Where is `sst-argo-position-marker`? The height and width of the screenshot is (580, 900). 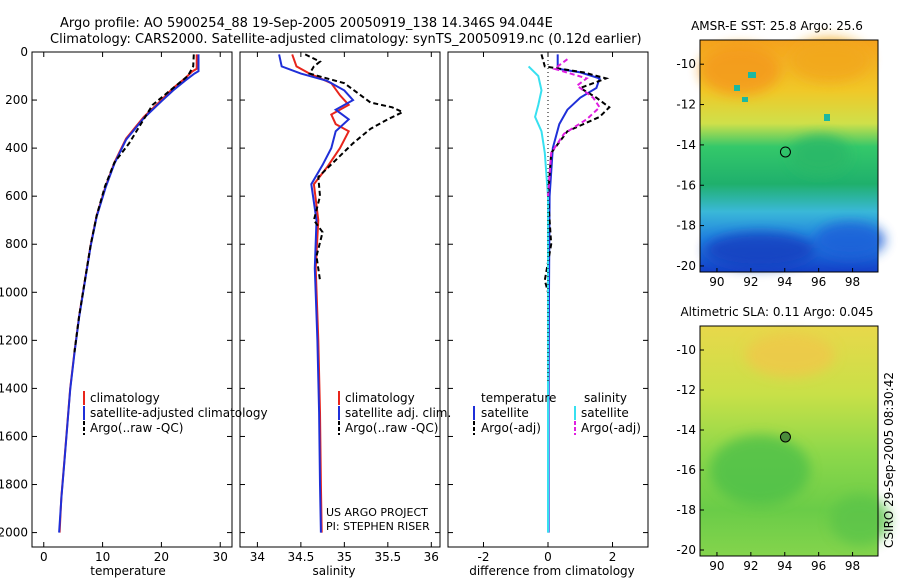 sst-argo-position-marker is located at coordinates (785, 152).